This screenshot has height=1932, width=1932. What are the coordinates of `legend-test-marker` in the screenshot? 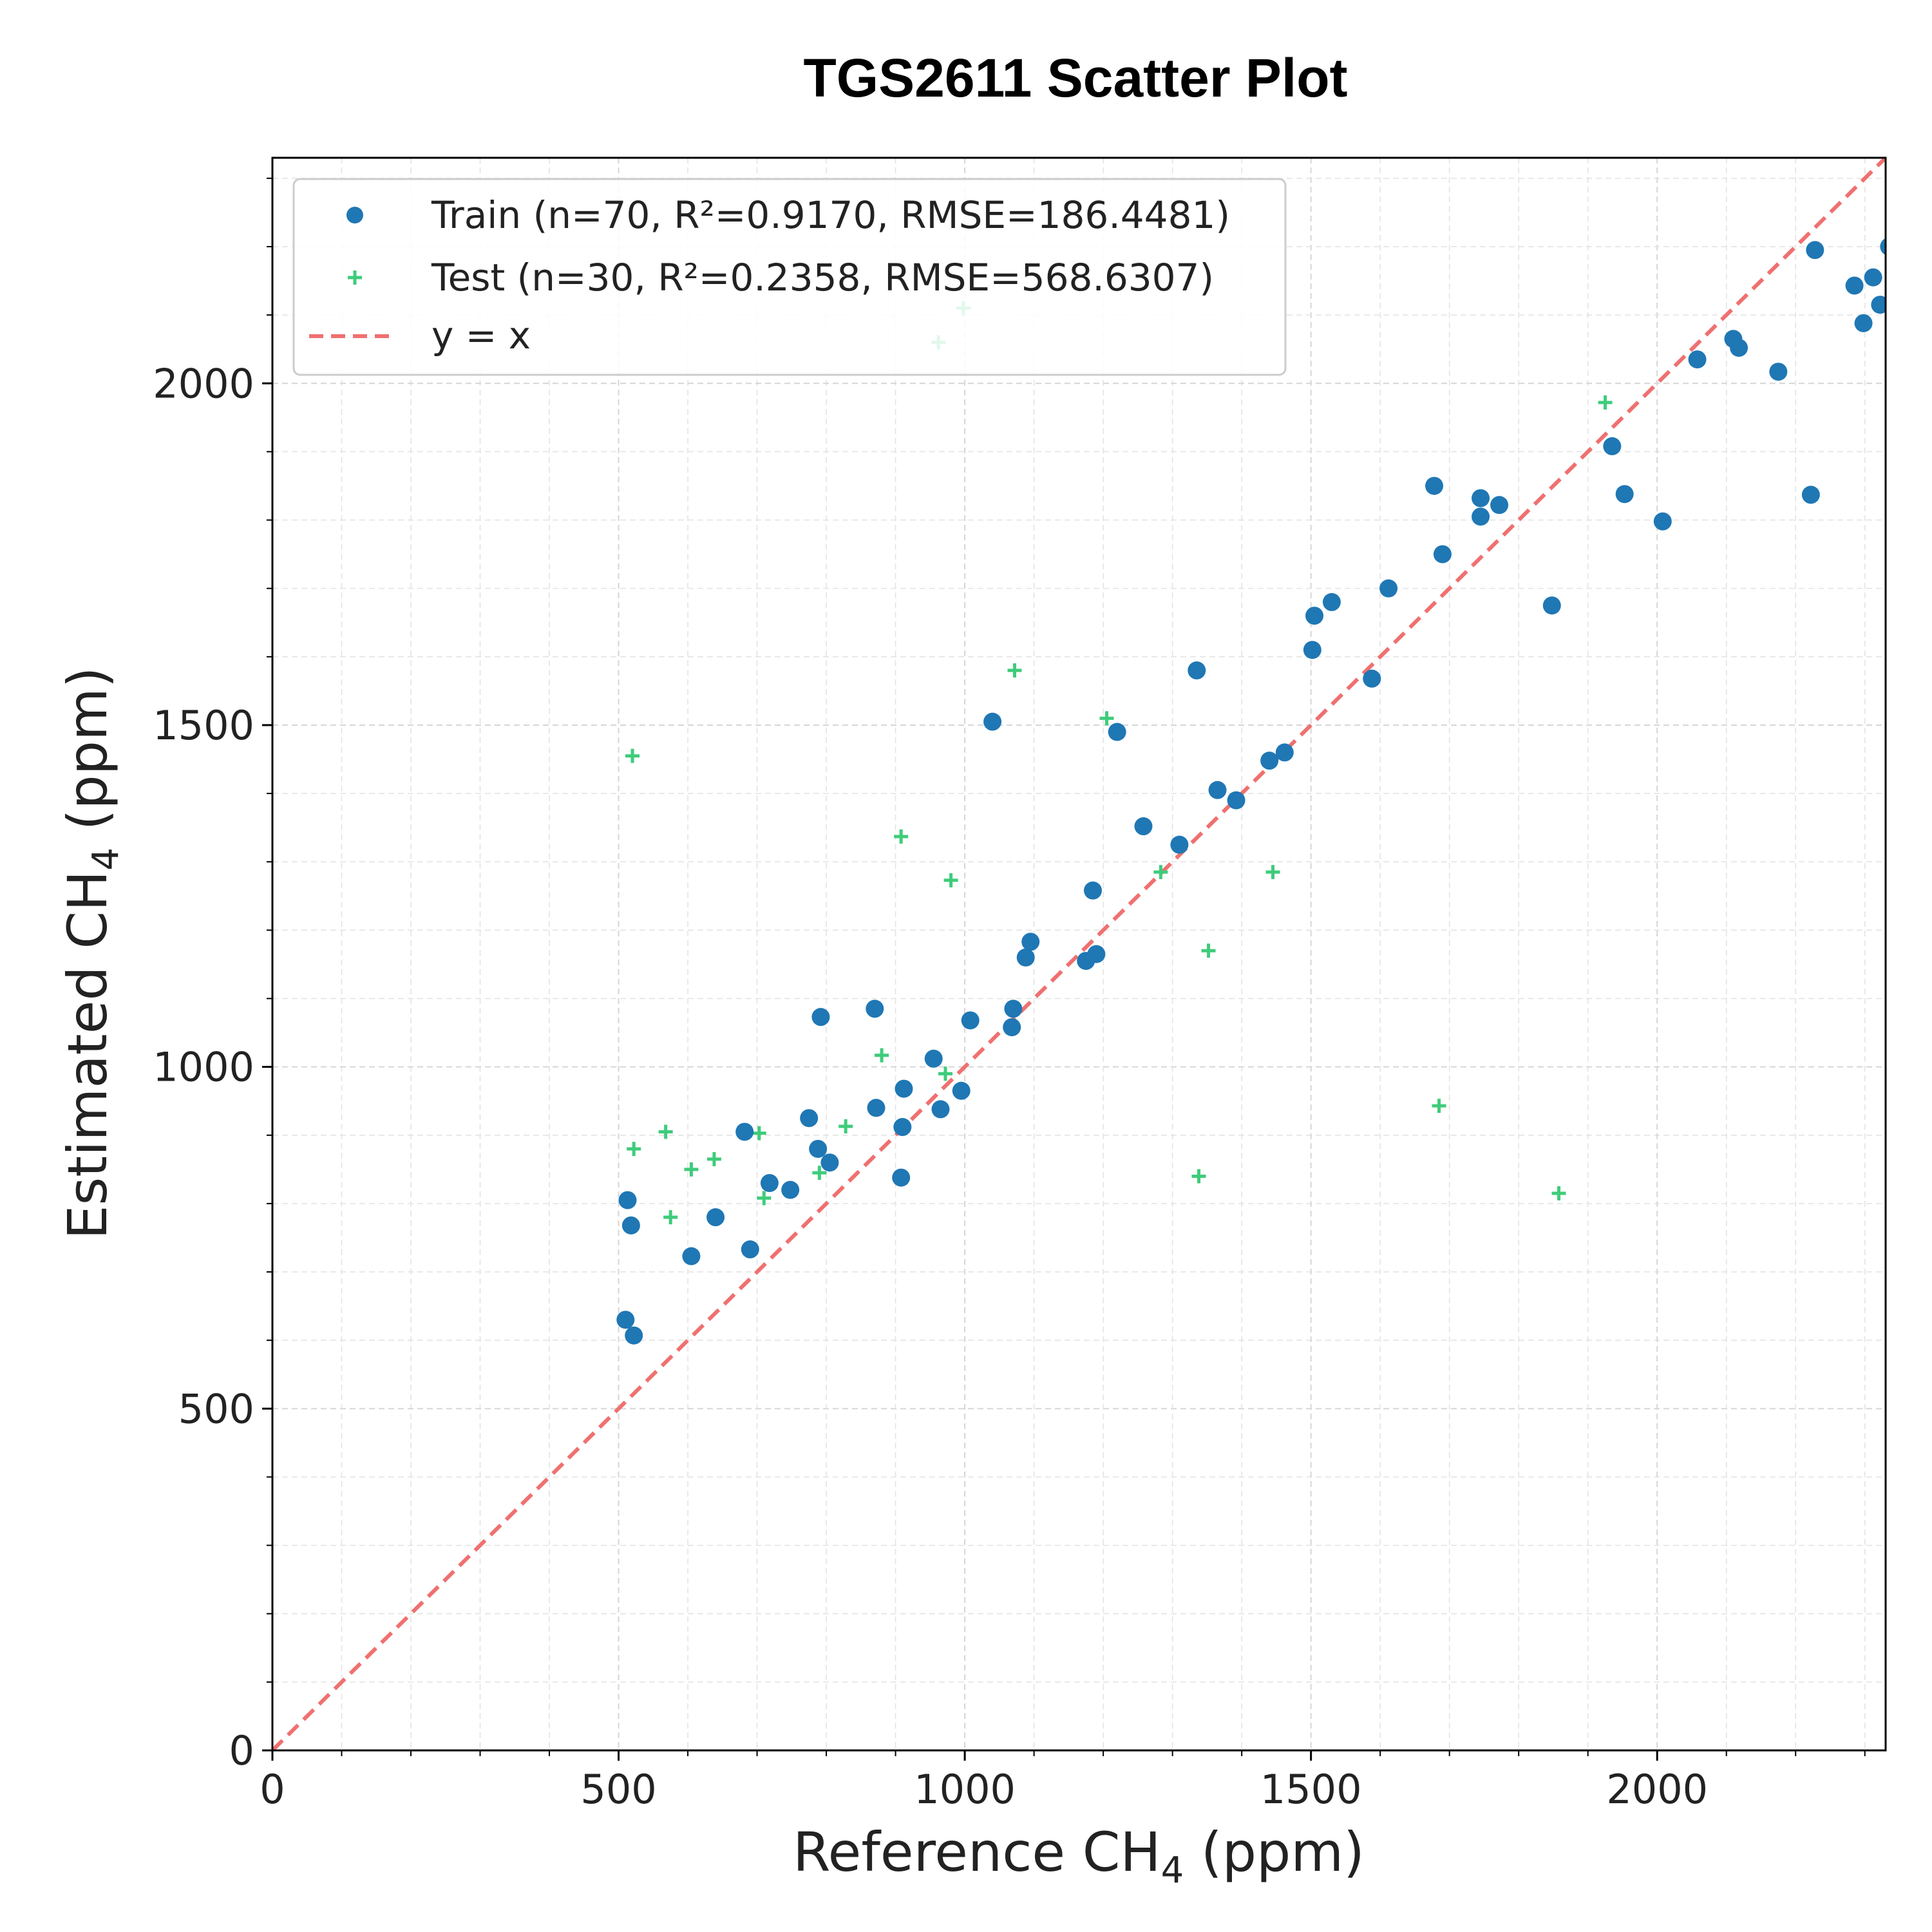 It's located at (355, 277).